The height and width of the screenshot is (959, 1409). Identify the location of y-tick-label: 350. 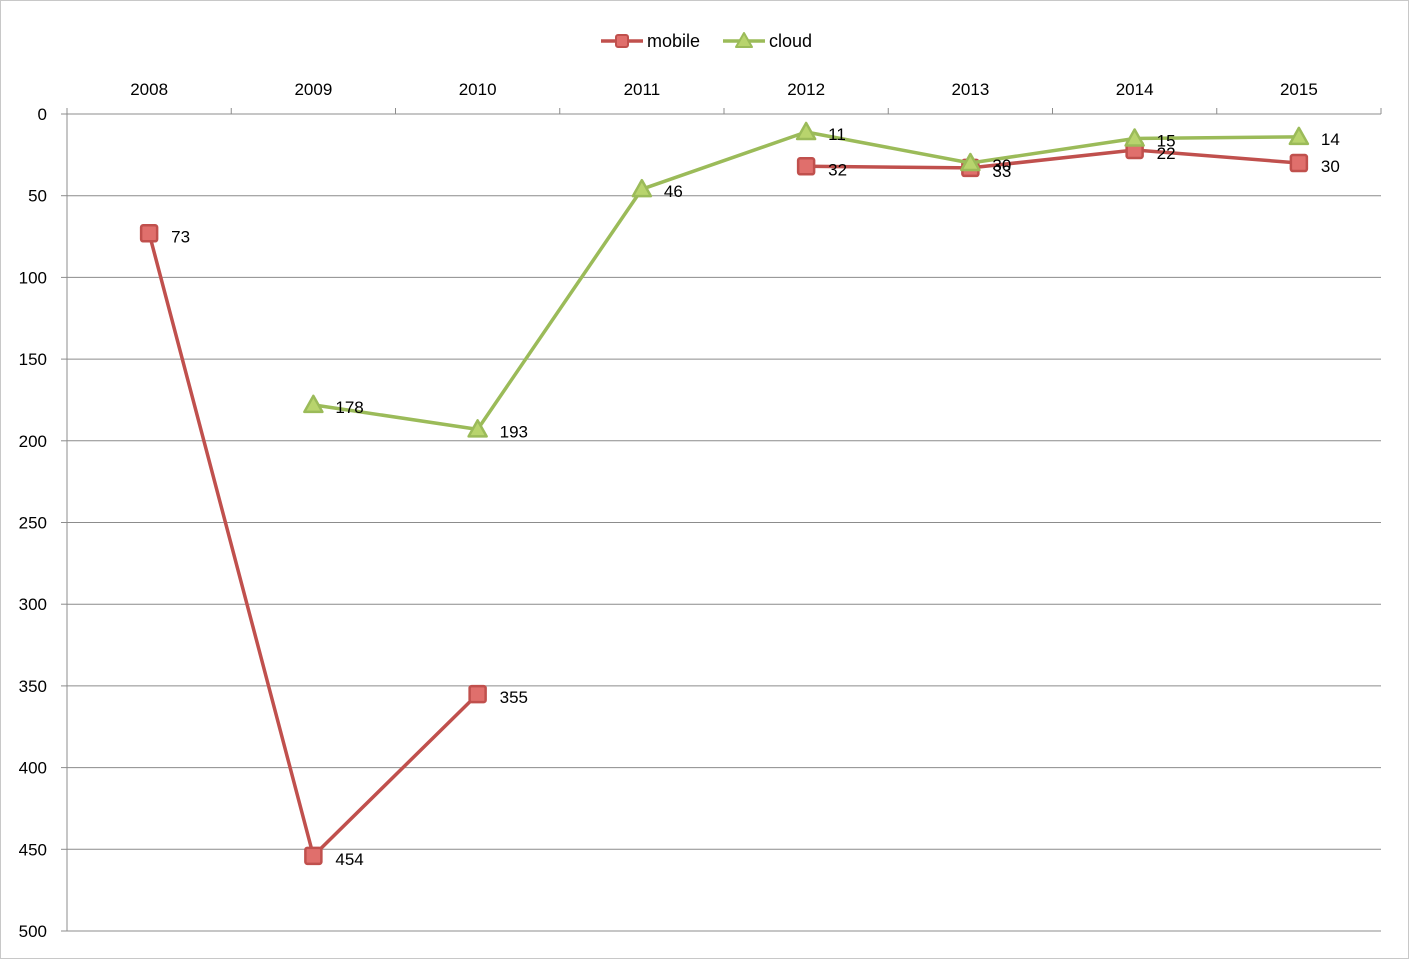
(33, 686).